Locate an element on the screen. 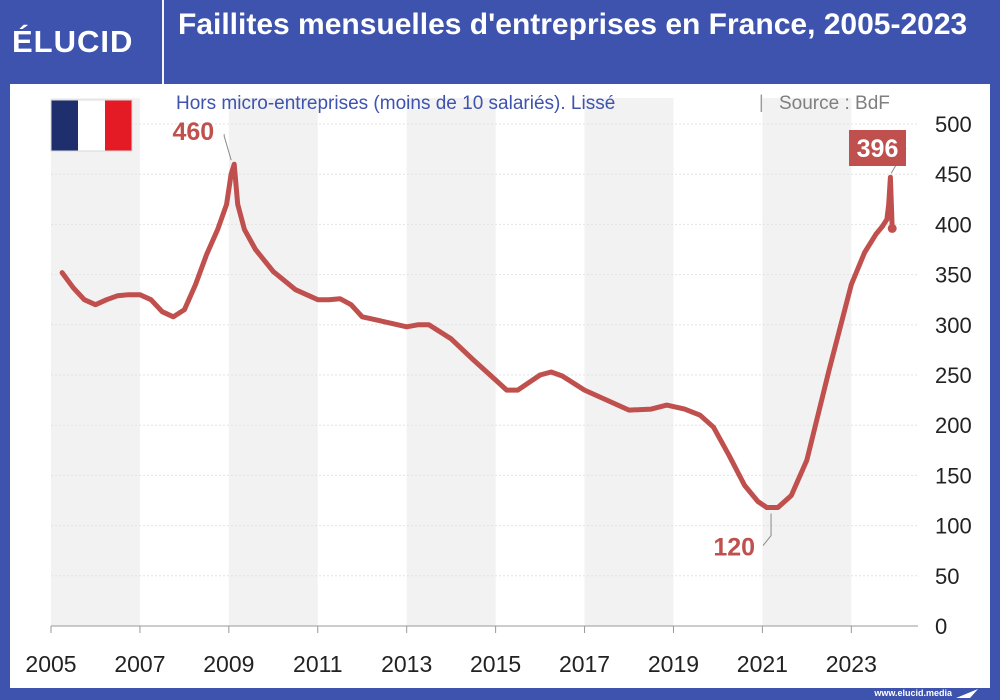  x-tick-label: 2015 is located at coordinates (495, 664).